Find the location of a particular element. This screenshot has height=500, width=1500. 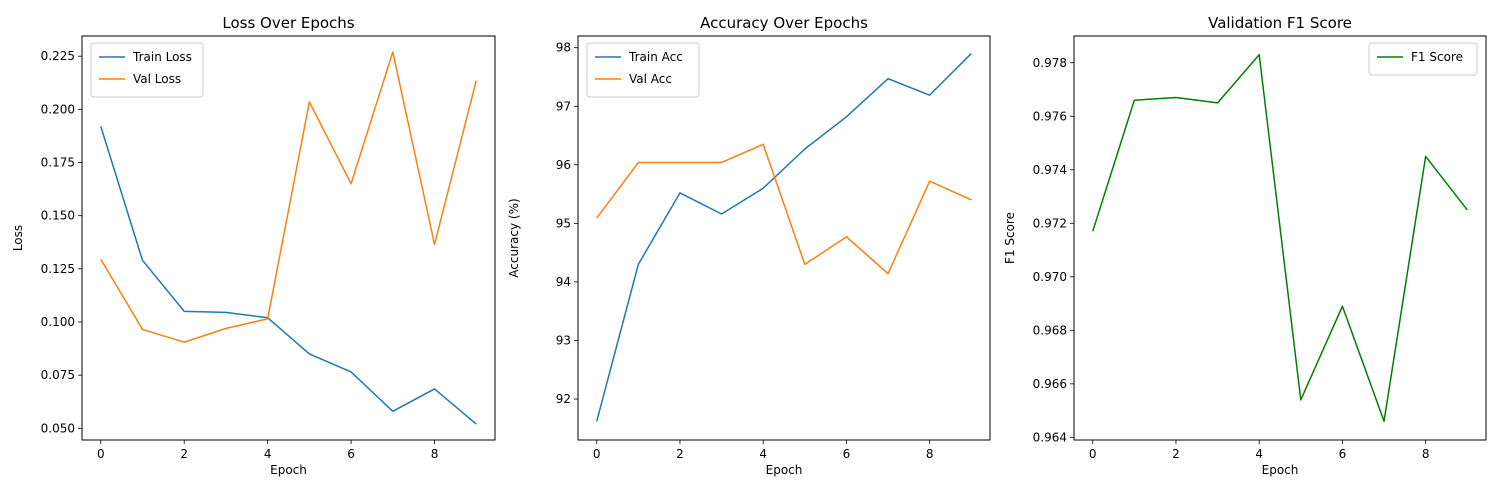

chart-title: Validation F1 Score is located at coordinates (1280, 23).